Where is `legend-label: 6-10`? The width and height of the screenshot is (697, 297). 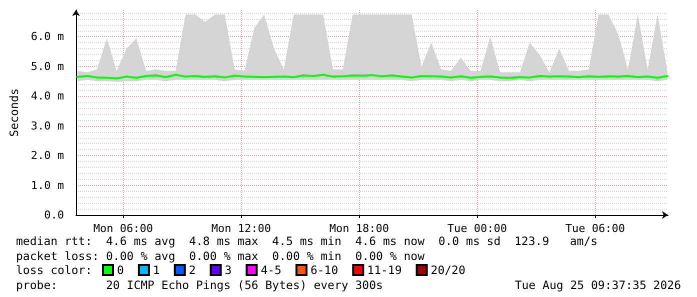
legend-label: 6-10 is located at coordinates (324, 270).